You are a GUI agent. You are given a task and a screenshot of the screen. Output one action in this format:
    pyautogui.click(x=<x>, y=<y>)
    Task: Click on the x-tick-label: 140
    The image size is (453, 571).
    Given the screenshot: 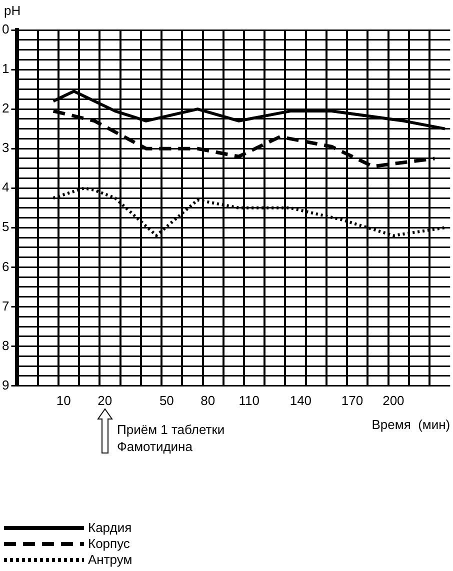 What is the action you would take?
    pyautogui.click(x=301, y=400)
    